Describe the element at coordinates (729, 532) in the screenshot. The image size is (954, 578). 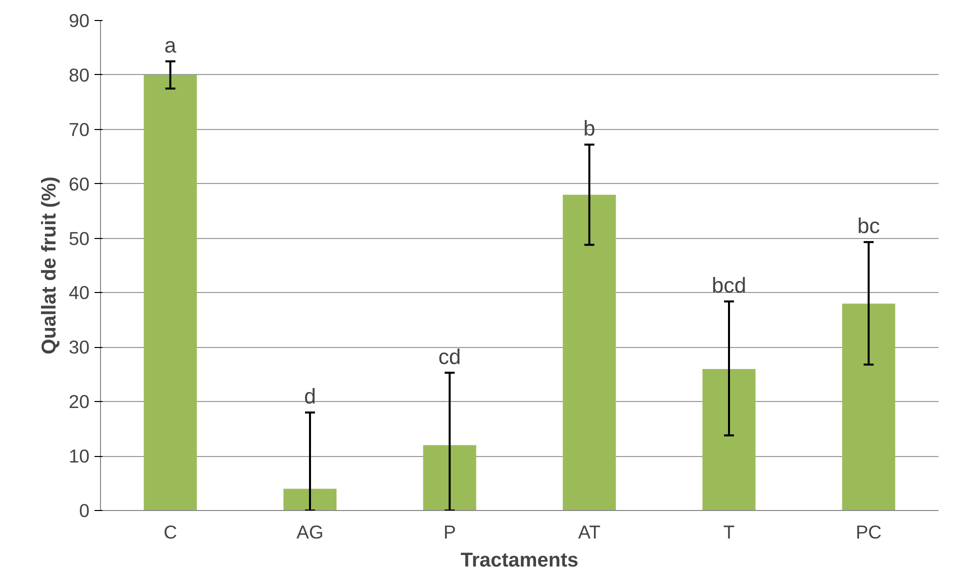
I see `x-tick-label: T` at that location.